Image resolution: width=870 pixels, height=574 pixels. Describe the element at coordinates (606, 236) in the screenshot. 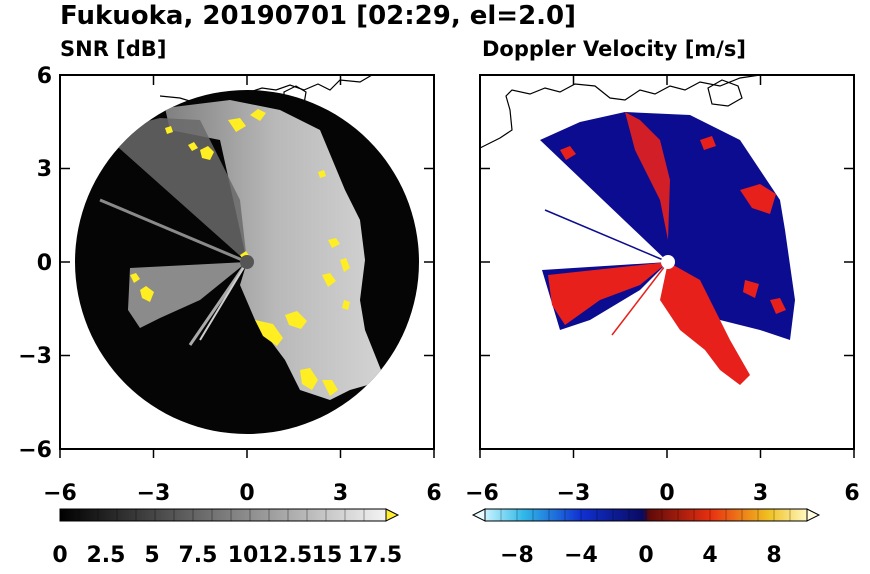

I see `doppler-spoke` at that location.